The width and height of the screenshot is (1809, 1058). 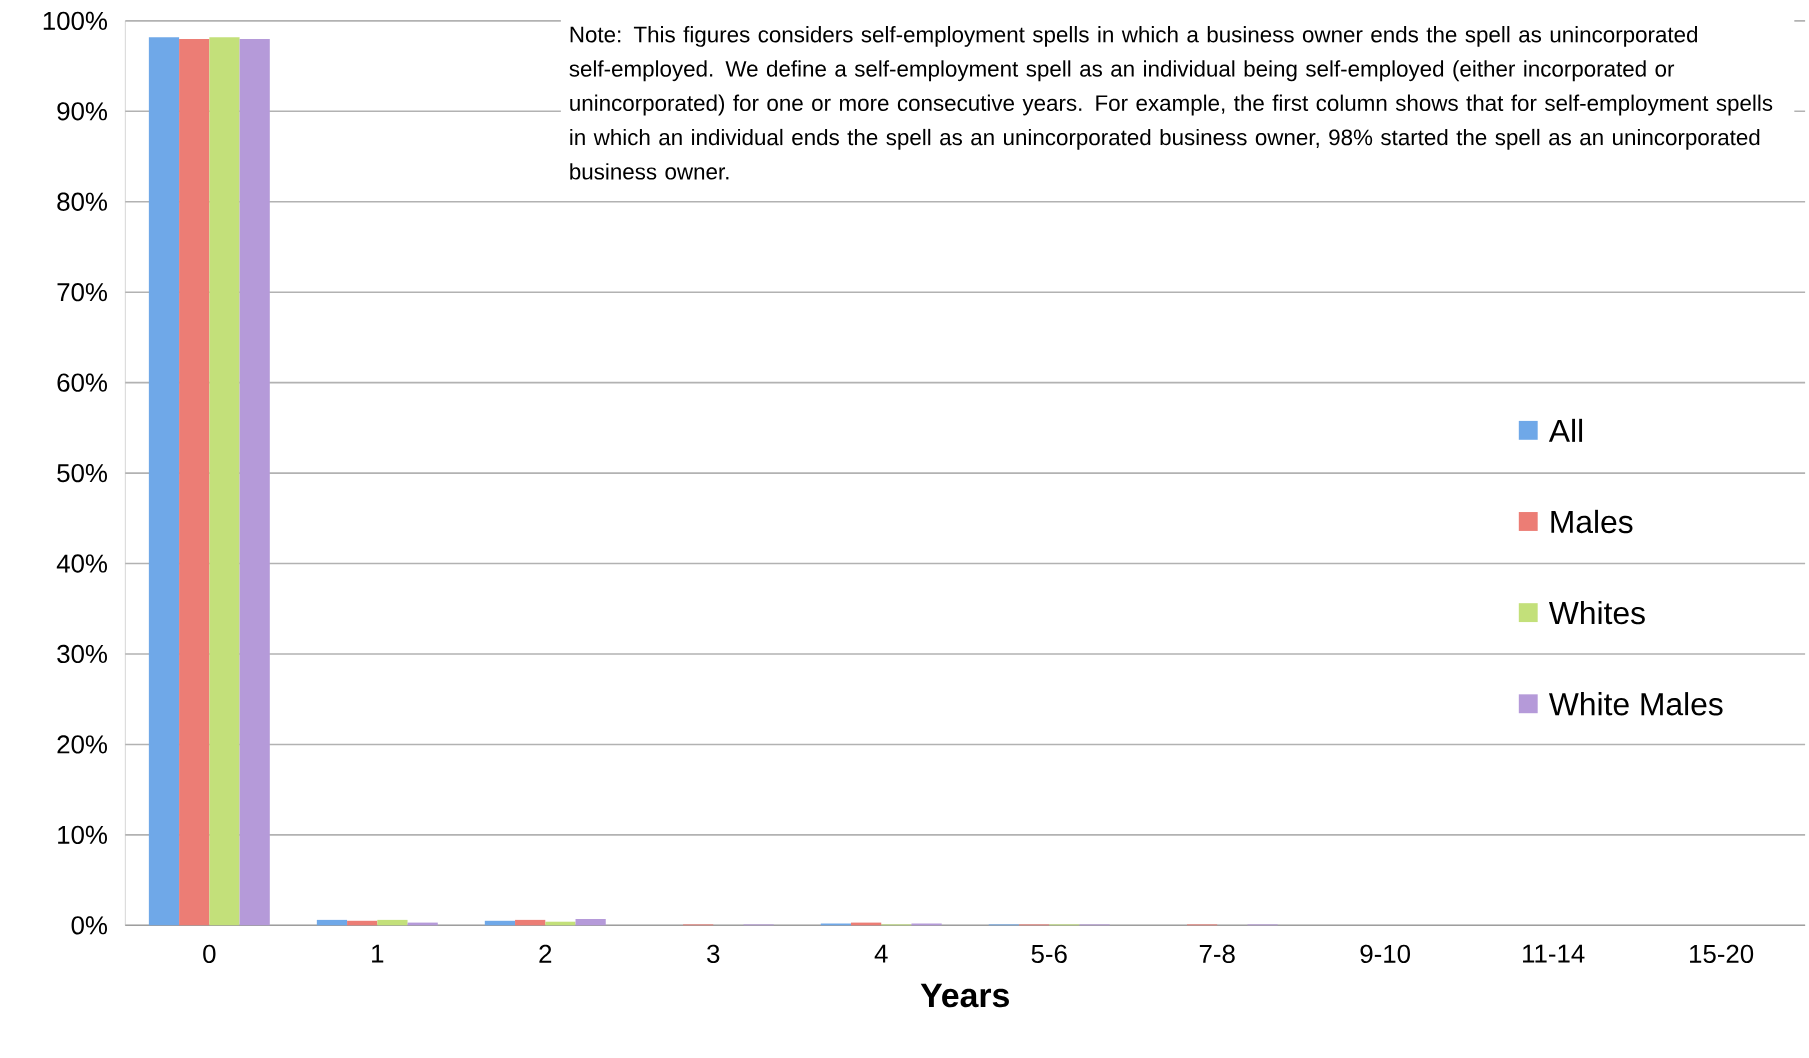 I want to click on y-tick-label: 50%, so click(x=82, y=473).